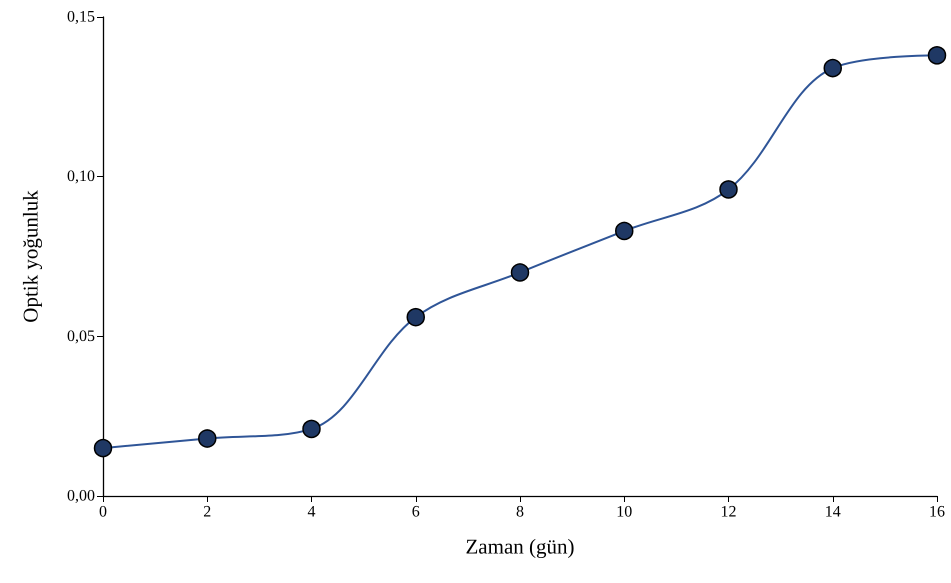  What do you see at coordinates (30, 256) in the screenshot?
I see `y-axis-title: Optik yoğunluk` at bounding box center [30, 256].